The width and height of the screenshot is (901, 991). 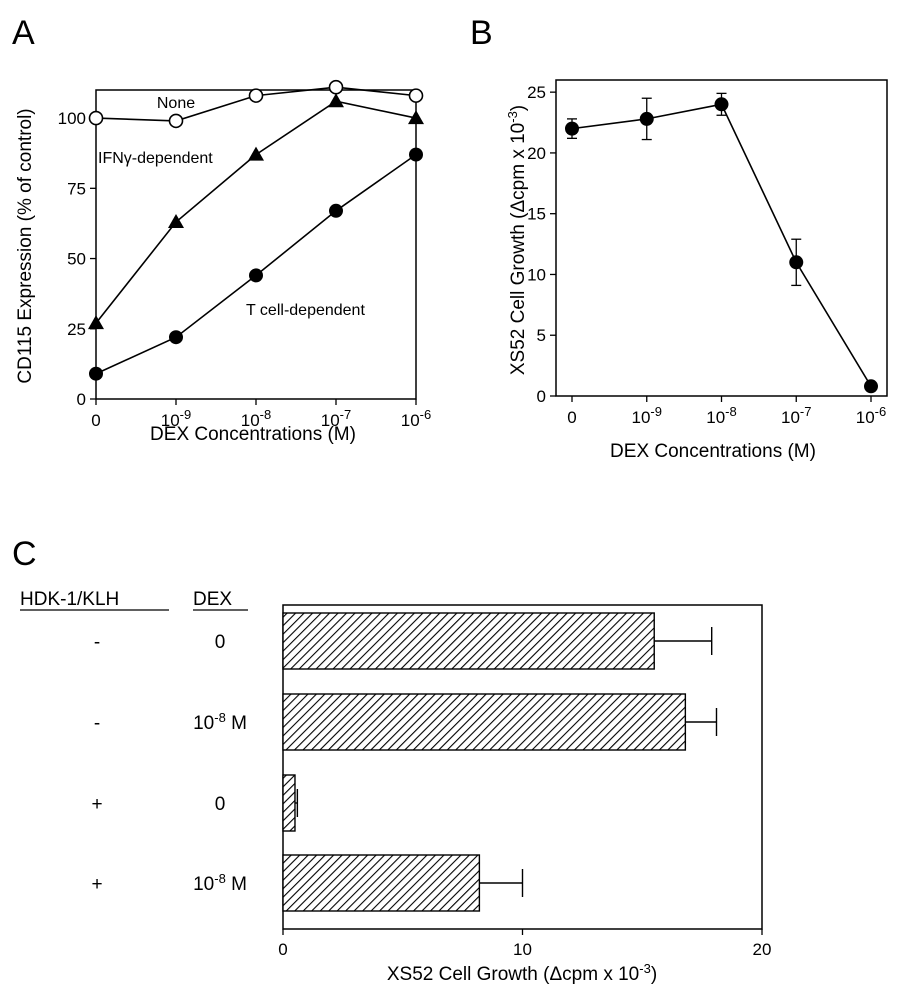 What do you see at coordinates (76, 188) in the screenshot?
I see `panel-a-y-tick-label: 75` at bounding box center [76, 188].